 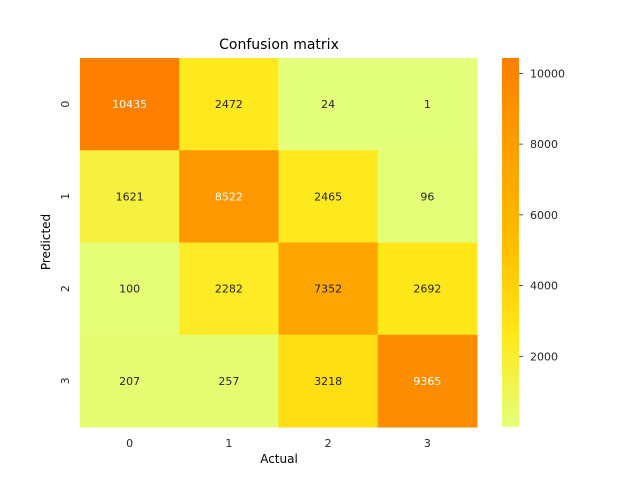 I want to click on x-axis-ticks: 0 1 2 3, so click(x=278, y=443).